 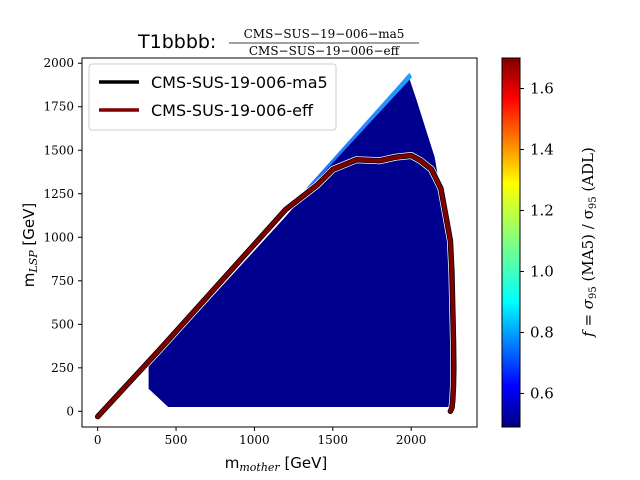 I want to click on title-numerator: CMS−SUS−19−006−ma5, so click(x=324, y=34).